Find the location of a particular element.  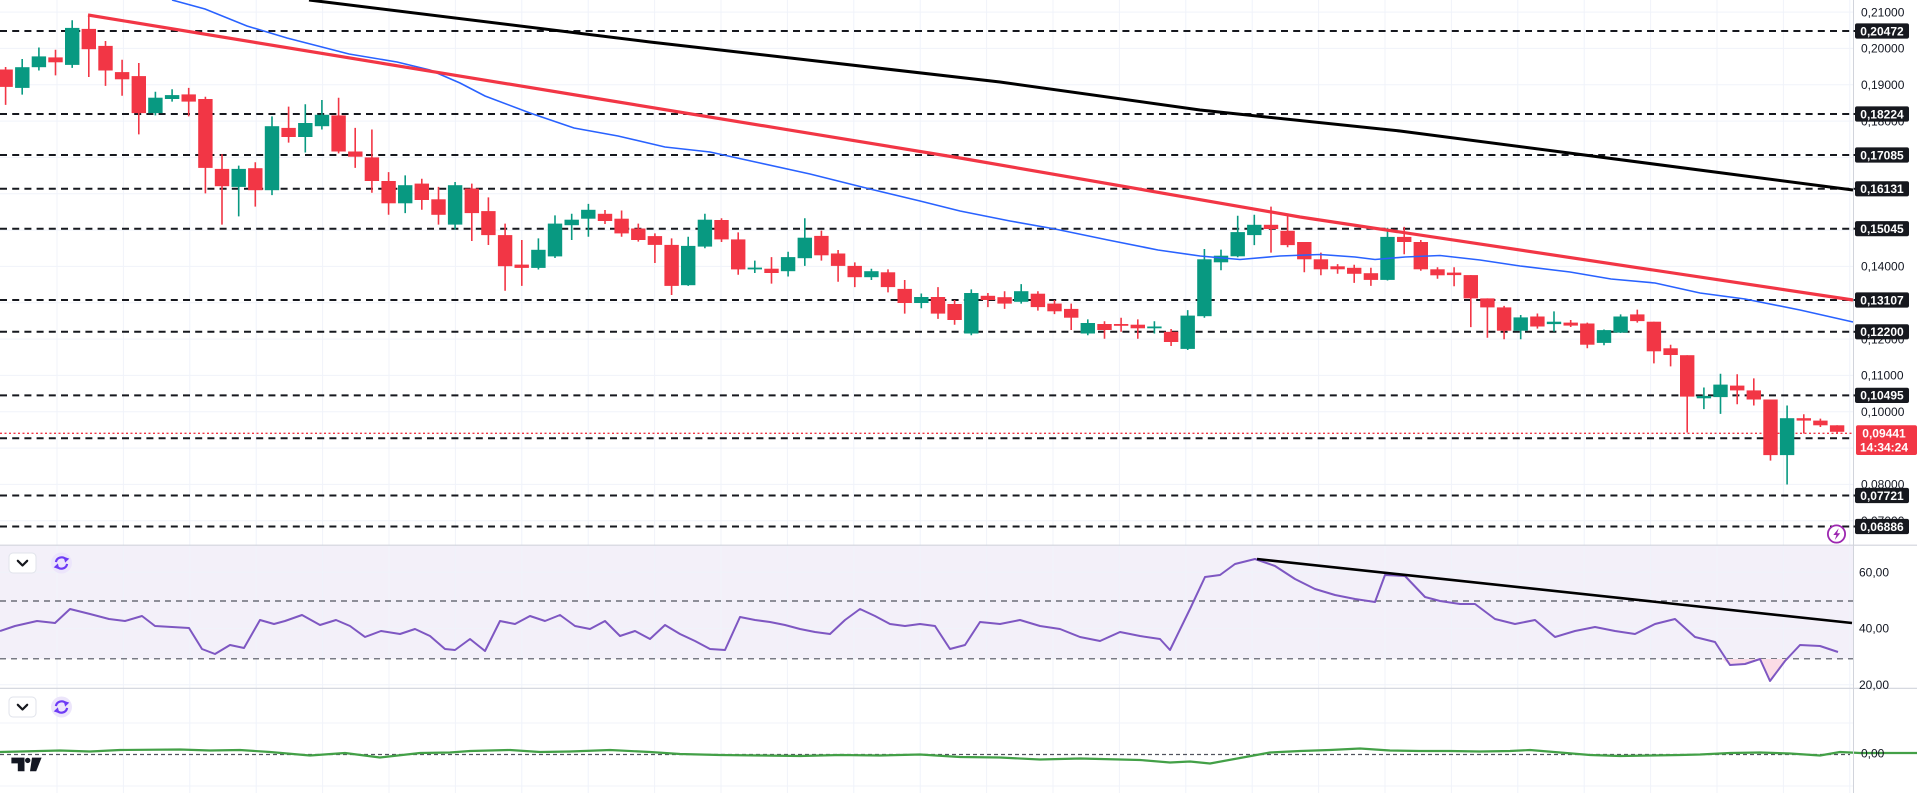

svg-text: 0,19000 is located at coordinates (1883, 85).